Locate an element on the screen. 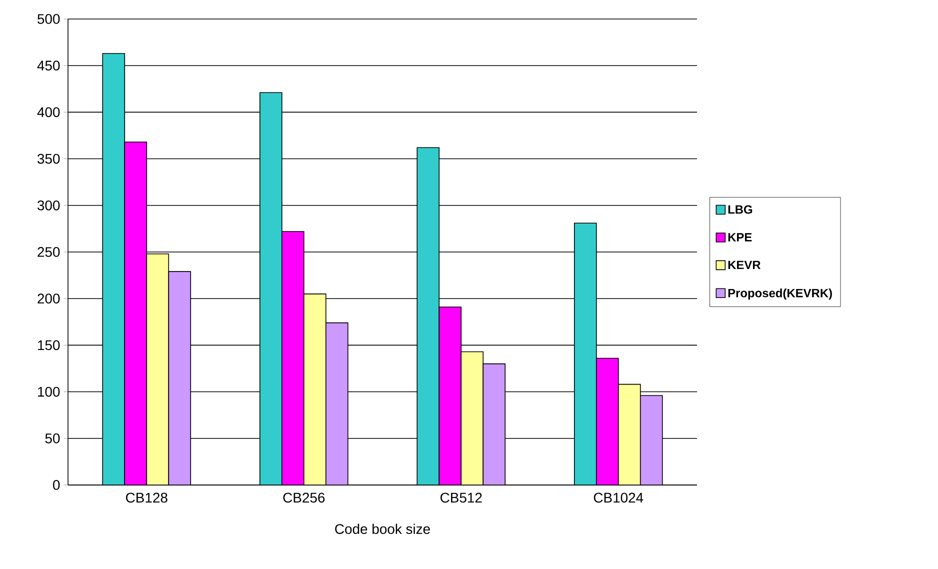  y-tick-label: 450 is located at coordinates (48, 65).